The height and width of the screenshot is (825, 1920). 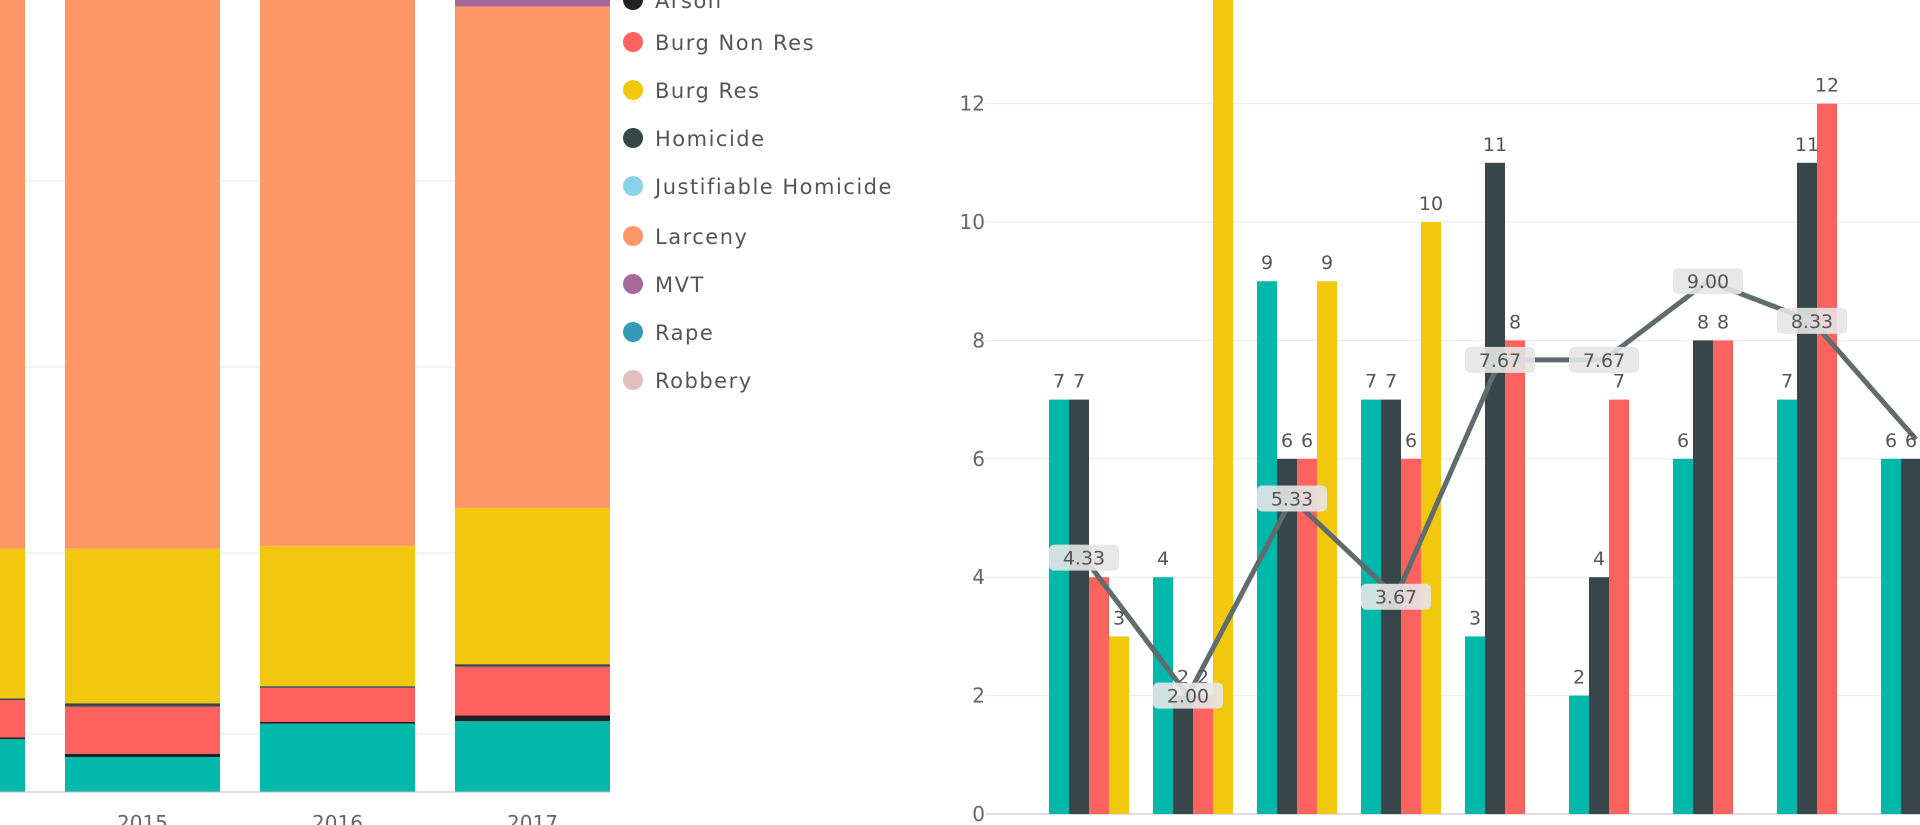 I want to click on bar-data-label: 3, so click(x=1475, y=618).